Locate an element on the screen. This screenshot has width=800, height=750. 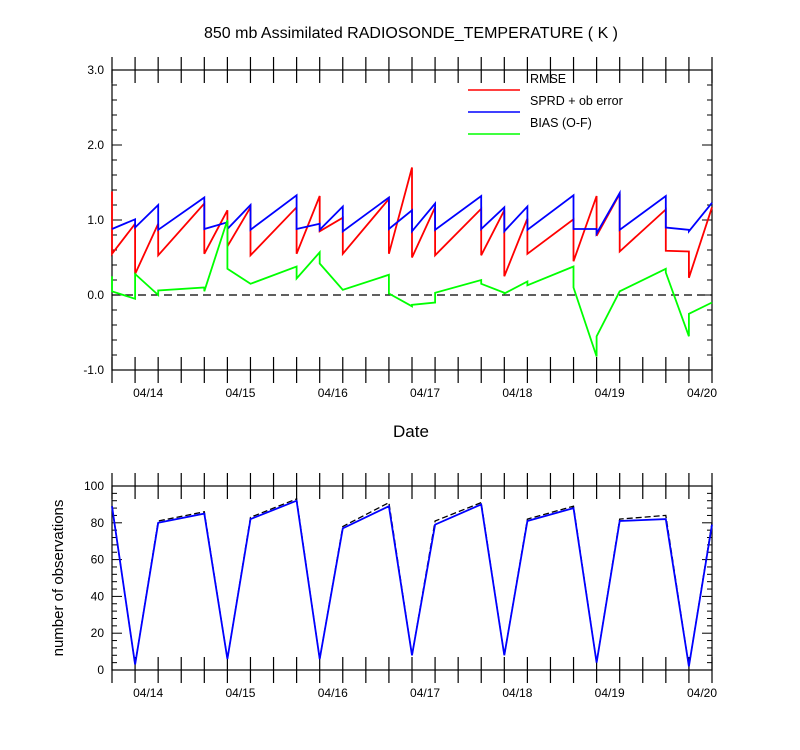
legend-label: BIAS (O-F) is located at coordinates (561, 123).